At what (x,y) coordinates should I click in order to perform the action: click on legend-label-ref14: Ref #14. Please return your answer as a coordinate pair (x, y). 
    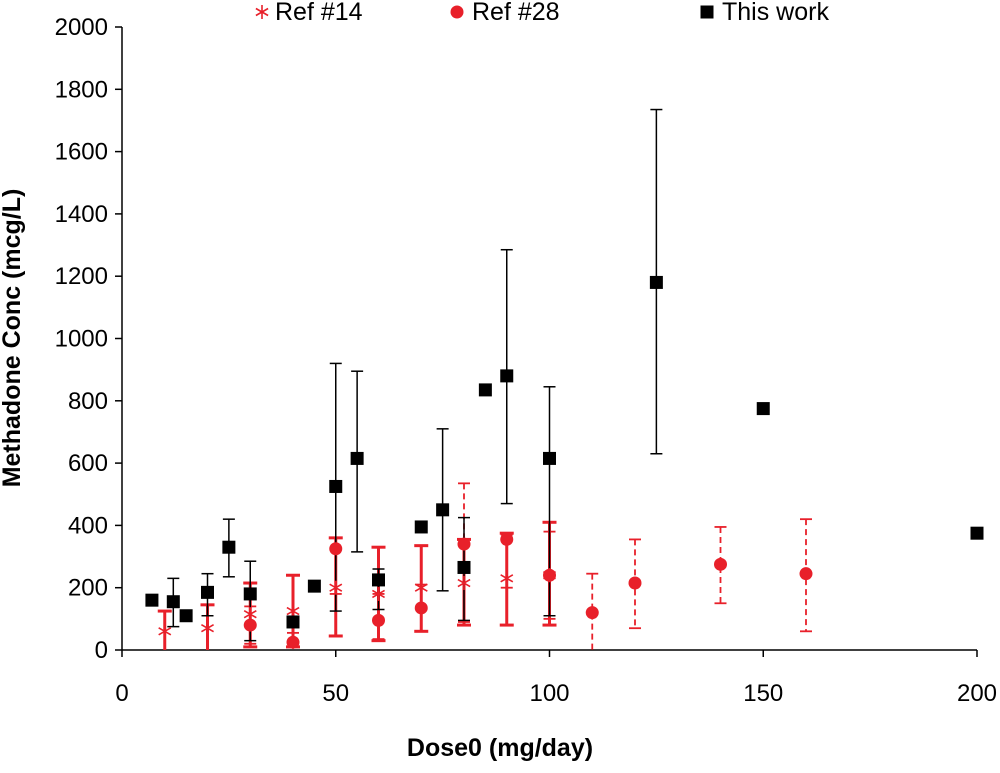
    Looking at the image, I should click on (319, 13).